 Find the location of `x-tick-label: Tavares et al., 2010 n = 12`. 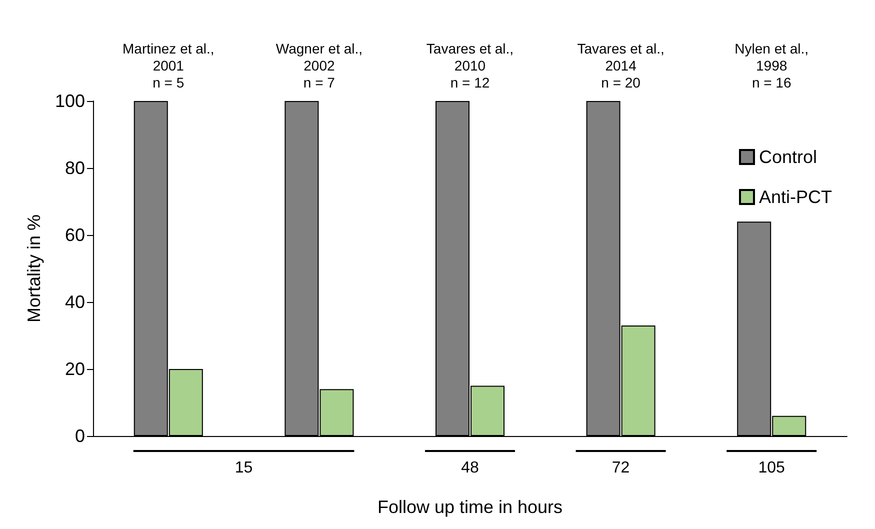

x-tick-label: Tavares et al., 2010 n = 12 is located at coordinates (470, 65).